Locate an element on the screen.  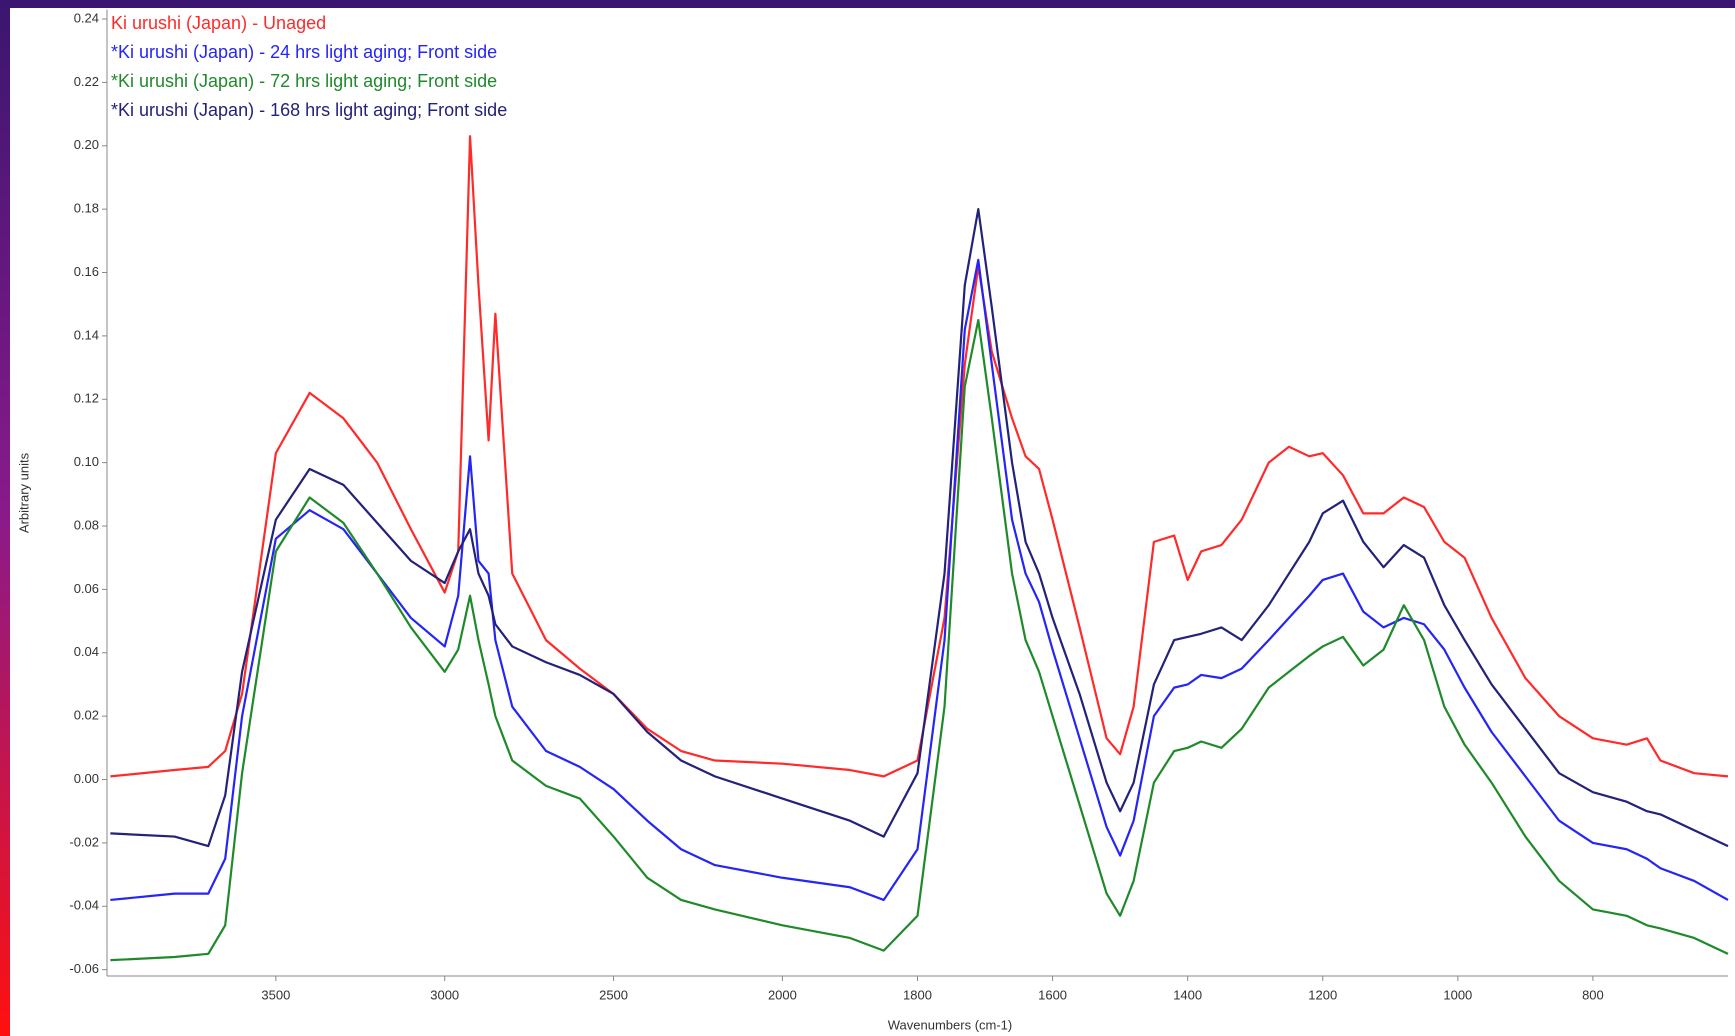
x-tick-label: 1000 is located at coordinates (1457, 994).